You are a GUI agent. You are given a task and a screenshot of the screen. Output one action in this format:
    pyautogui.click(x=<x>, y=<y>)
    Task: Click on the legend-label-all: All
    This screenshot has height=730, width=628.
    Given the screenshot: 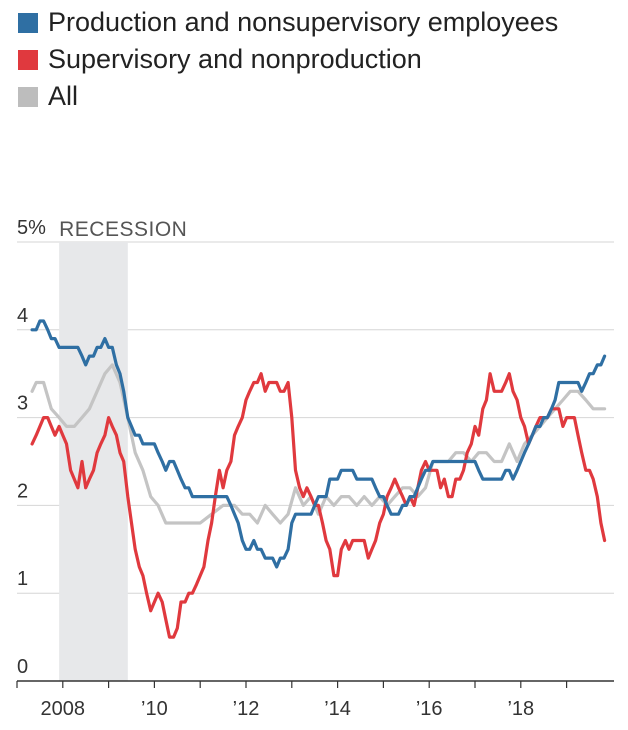 What is the action you would take?
    pyautogui.click(x=63, y=96)
    